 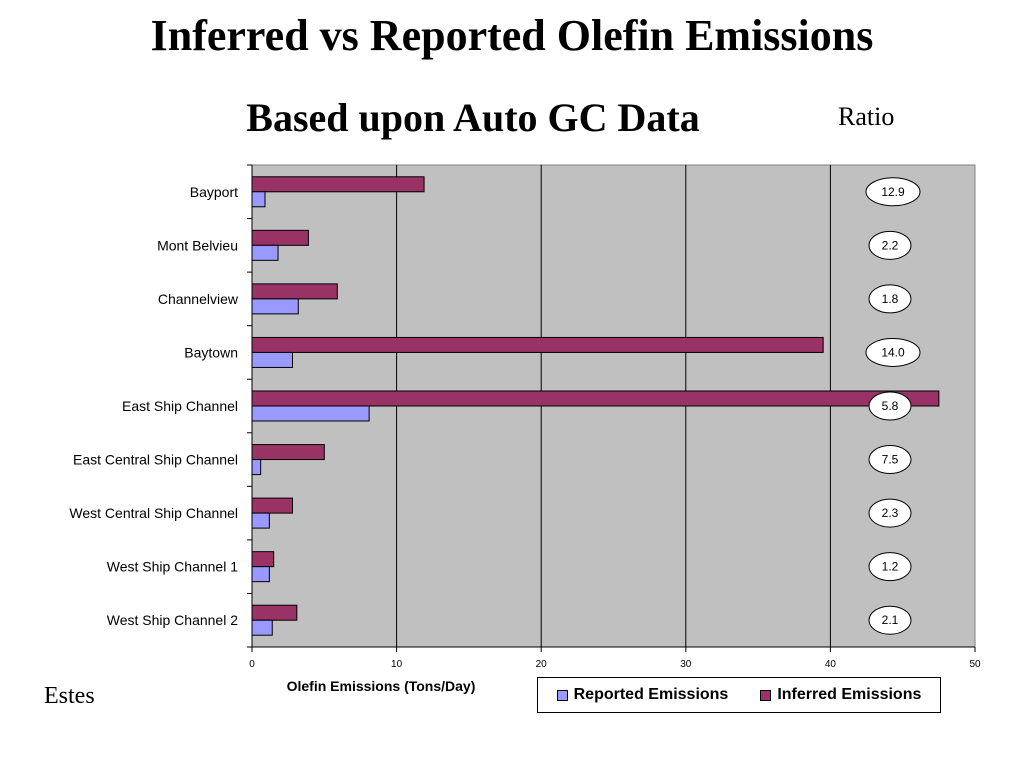 I want to click on legend-label-reported: Reported Emissions, so click(x=651, y=694).